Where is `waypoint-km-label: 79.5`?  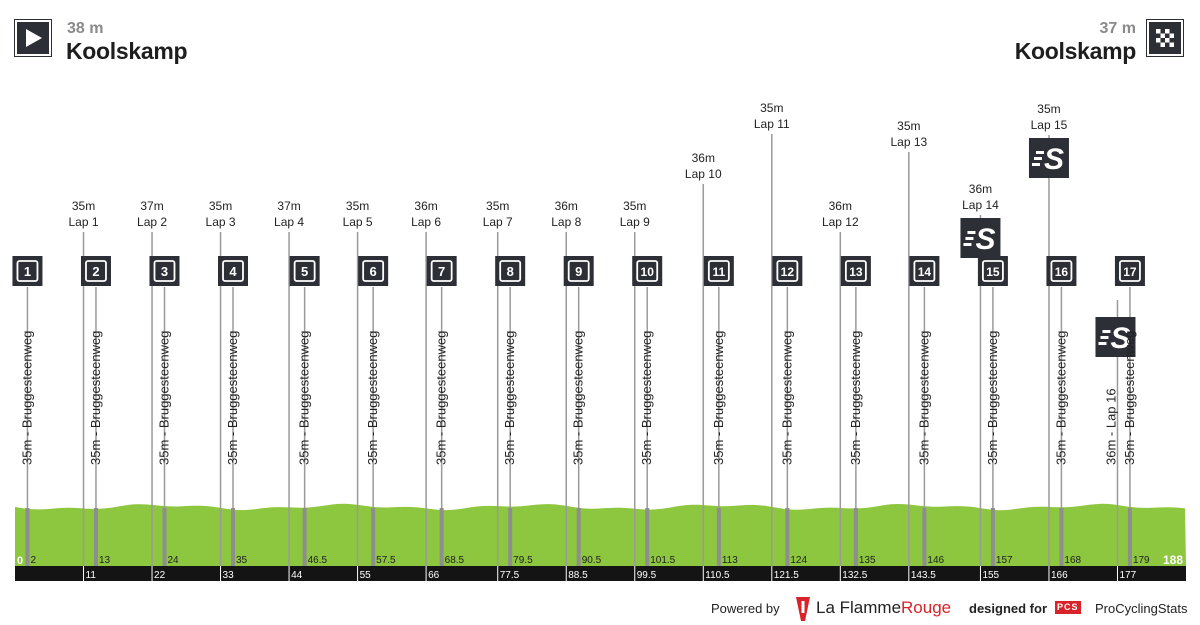 waypoint-km-label: 79.5 is located at coordinates (523, 560).